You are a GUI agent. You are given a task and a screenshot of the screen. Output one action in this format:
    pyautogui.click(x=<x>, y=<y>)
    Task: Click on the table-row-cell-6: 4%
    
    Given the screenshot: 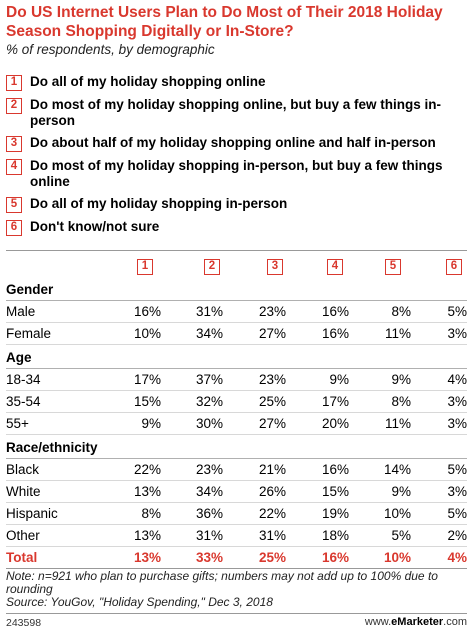 What is the action you would take?
    pyautogui.click(x=457, y=379)
    